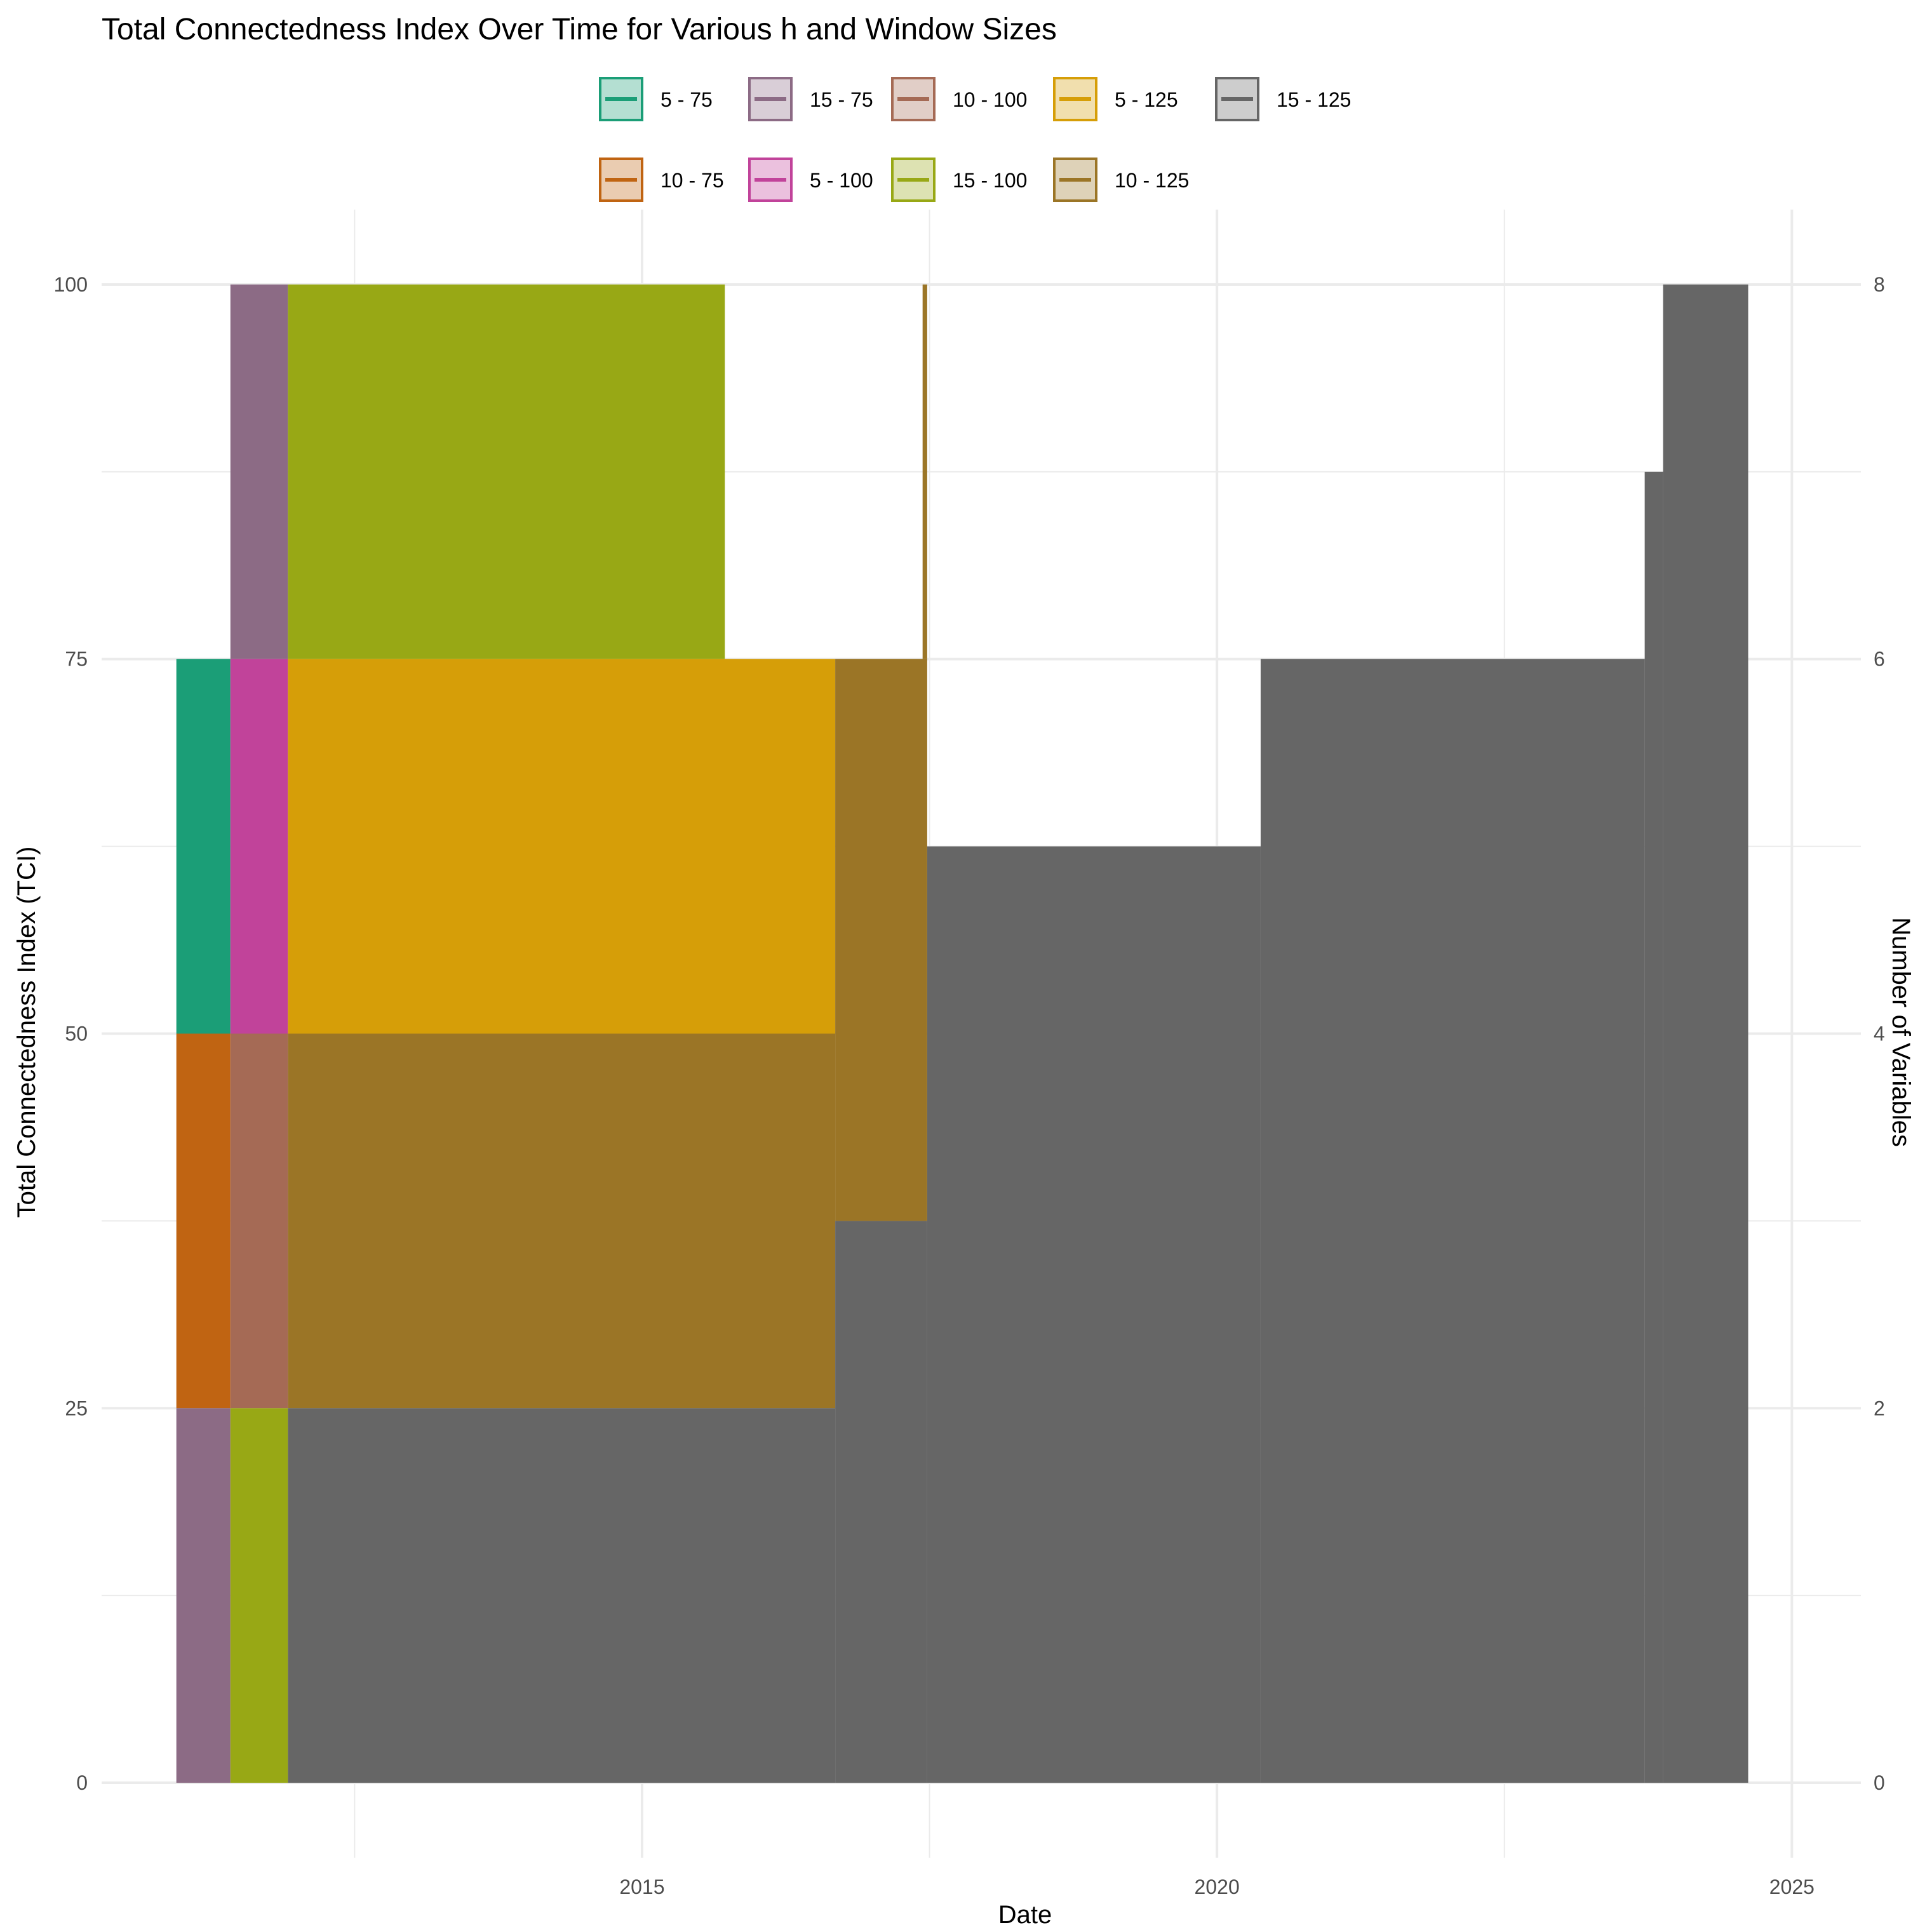 The height and width of the screenshot is (1932, 1932). What do you see at coordinates (1792, 1886) in the screenshot?
I see `x-tick-label: 2025` at bounding box center [1792, 1886].